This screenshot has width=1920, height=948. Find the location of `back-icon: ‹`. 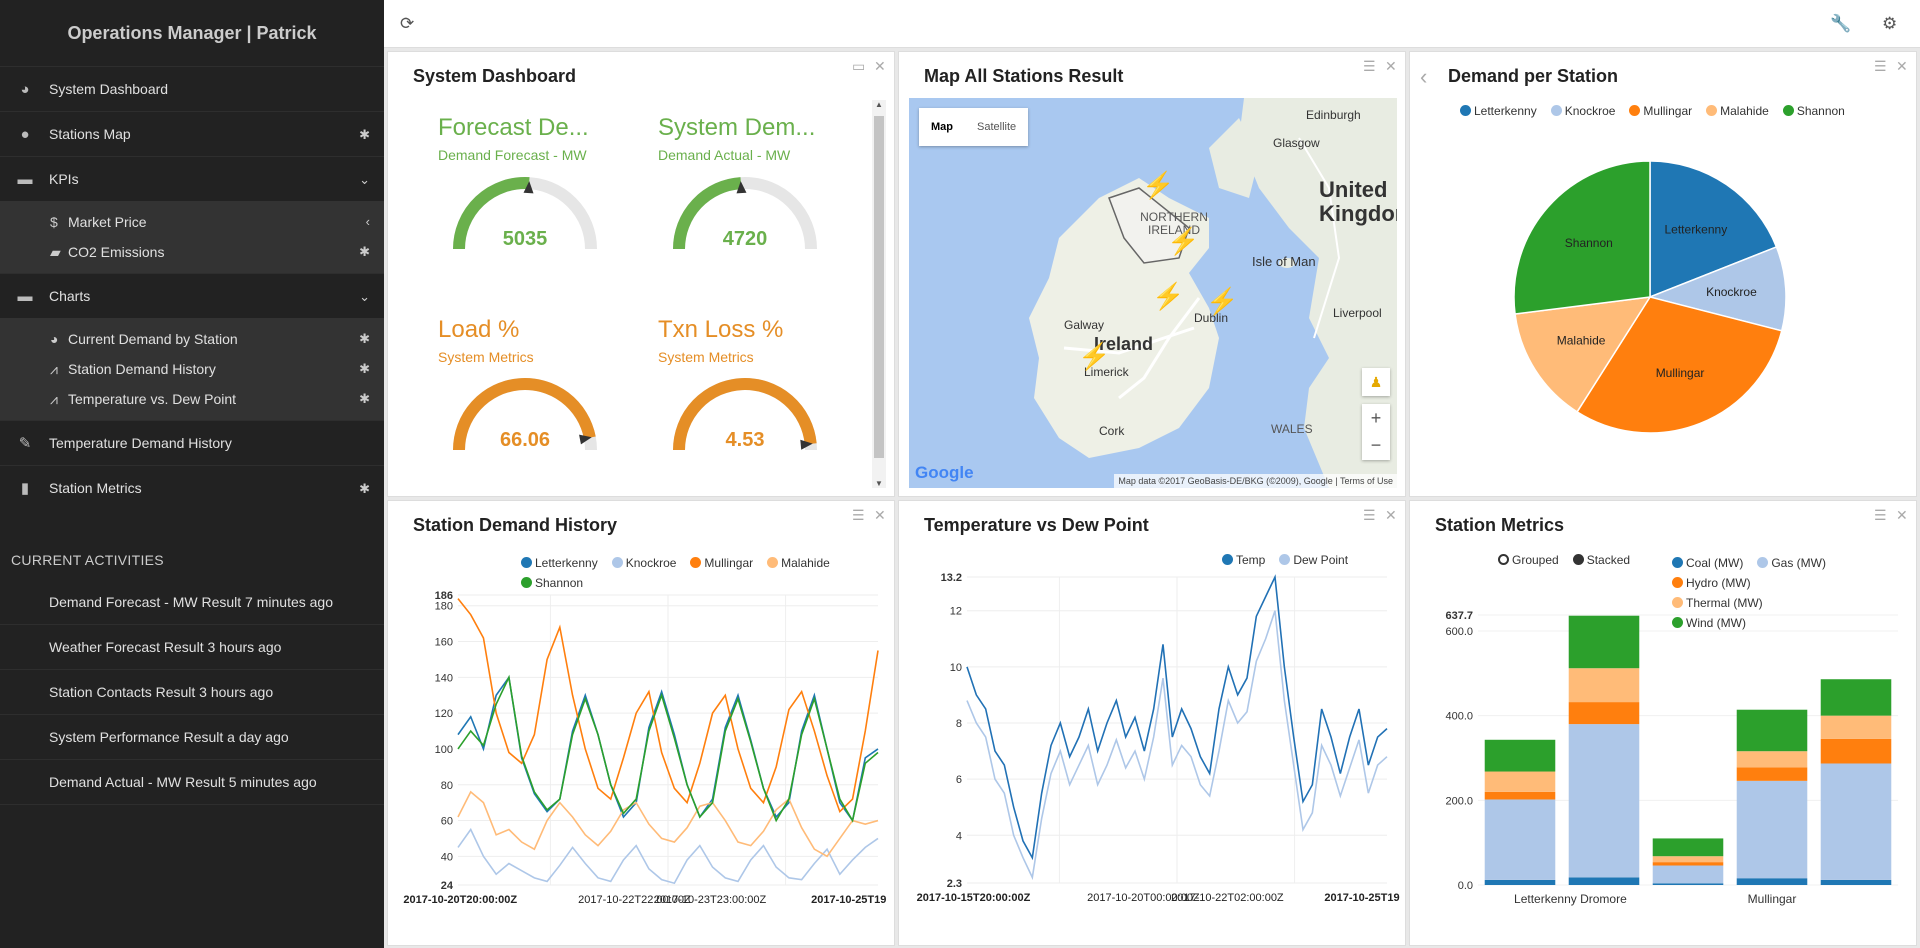

back-icon: ‹ is located at coordinates (1424, 76).